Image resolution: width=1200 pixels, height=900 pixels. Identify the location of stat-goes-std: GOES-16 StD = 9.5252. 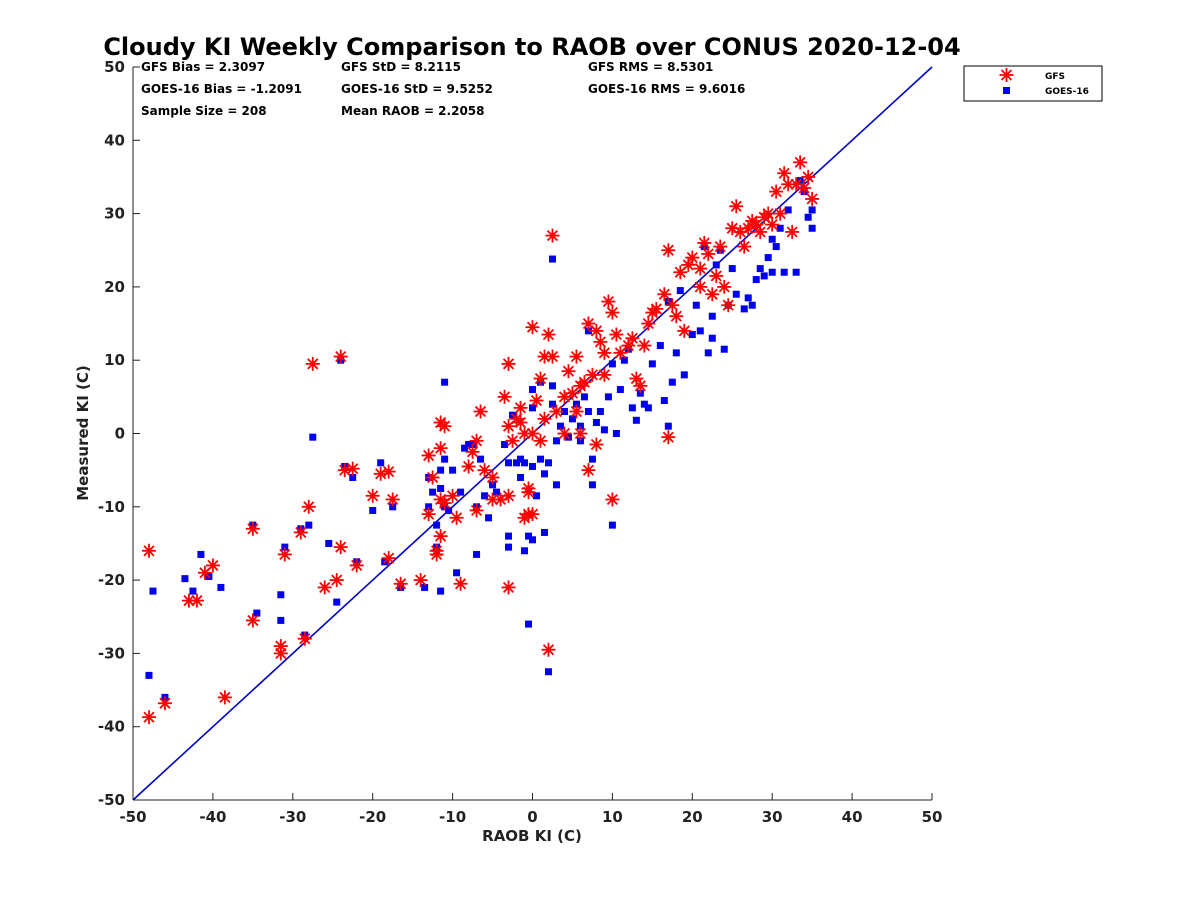
(417, 89).